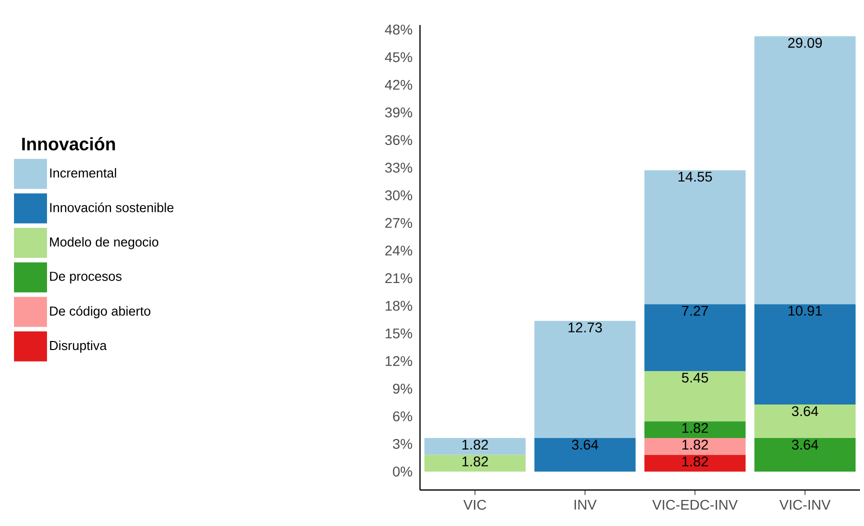 Image resolution: width=864 pixels, height=526 pixels. What do you see at coordinates (398, 112) in the screenshot?
I see `y-tick-label: 39%` at bounding box center [398, 112].